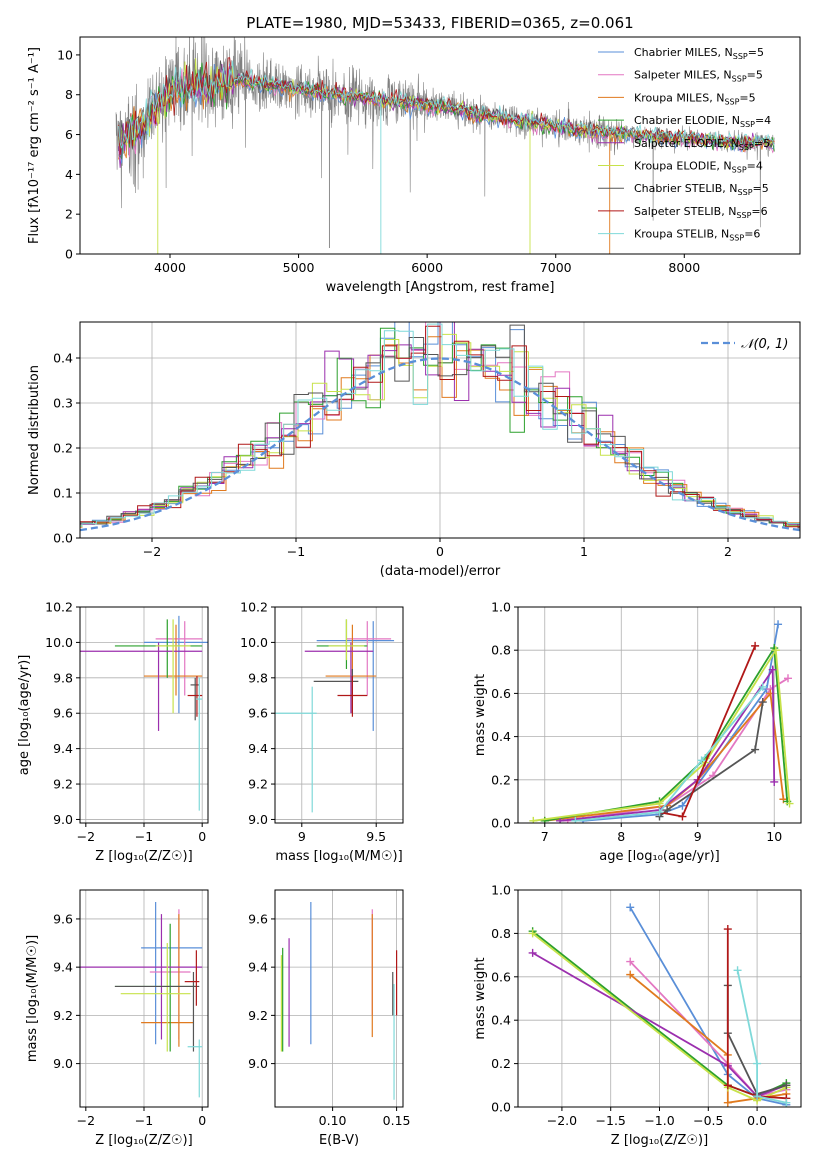  I want to click on legend-label: Chabrier MILES, NSSP=5, so click(699, 53).